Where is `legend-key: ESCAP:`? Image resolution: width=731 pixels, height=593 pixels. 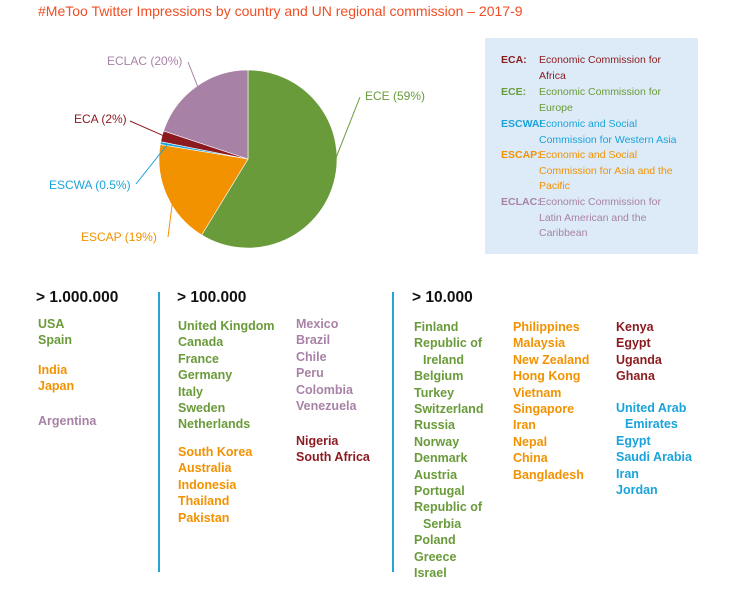 legend-key: ESCAP: is located at coordinates (521, 155).